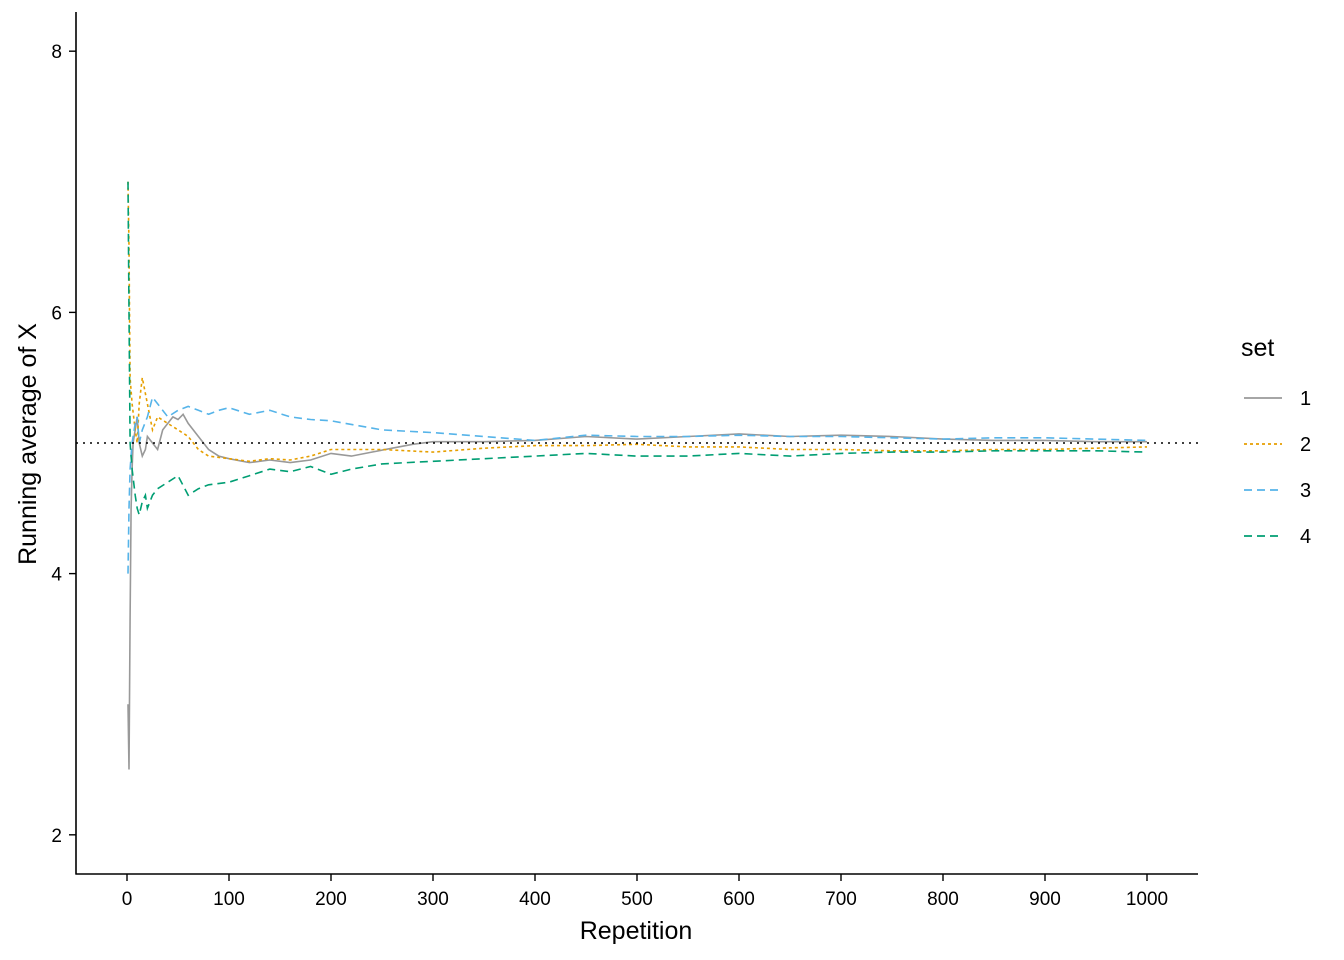 The width and height of the screenshot is (1344, 960). Describe the element at coordinates (637, 899) in the screenshot. I see `x-tick-label: 500` at that location.